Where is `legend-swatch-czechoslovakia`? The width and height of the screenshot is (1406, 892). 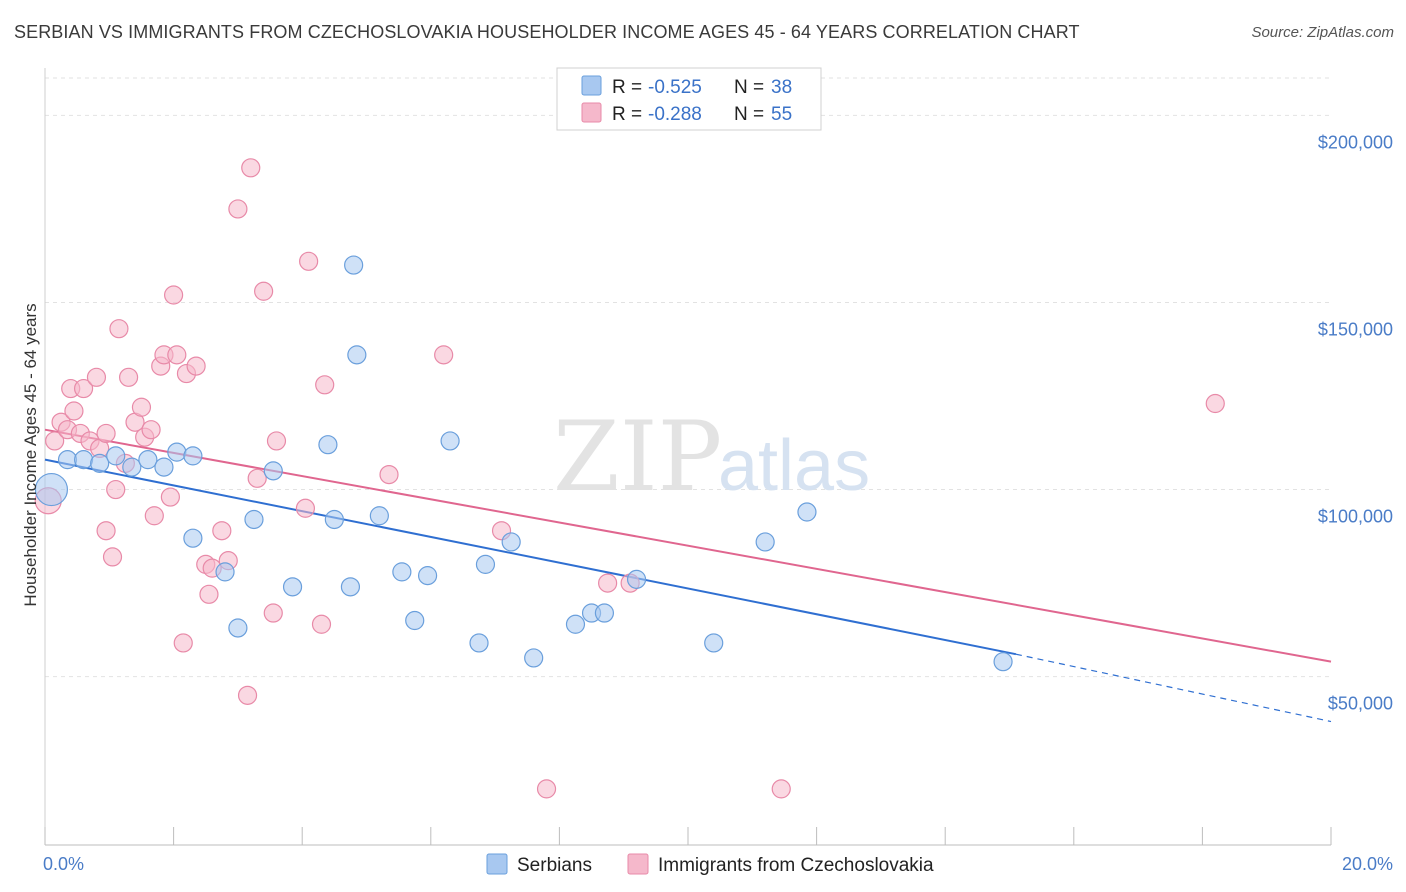
legend-swatch-czechoslovakia is located at coordinates (591, 112).